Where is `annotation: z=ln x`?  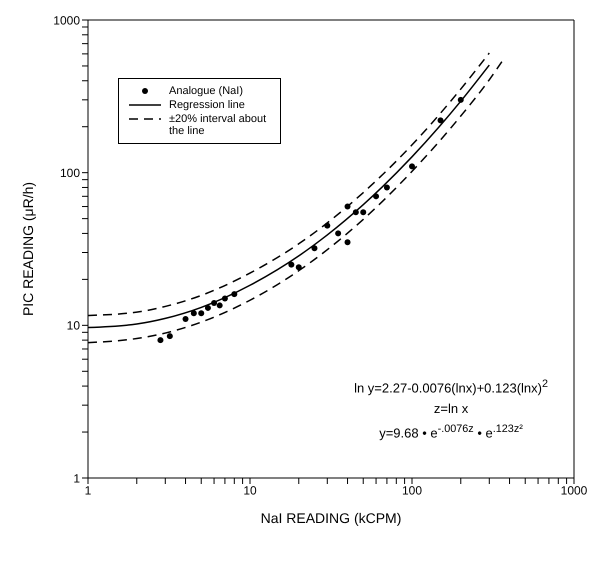 annotation: z=ln x is located at coordinates (451, 409).